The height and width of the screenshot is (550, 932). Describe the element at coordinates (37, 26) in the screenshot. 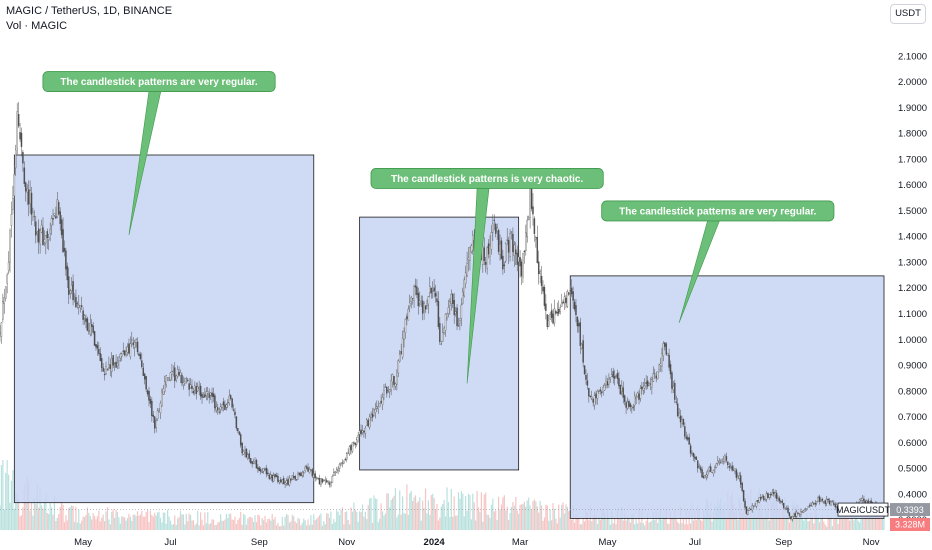

I see `volume-legend: Vol · MAGIC` at that location.